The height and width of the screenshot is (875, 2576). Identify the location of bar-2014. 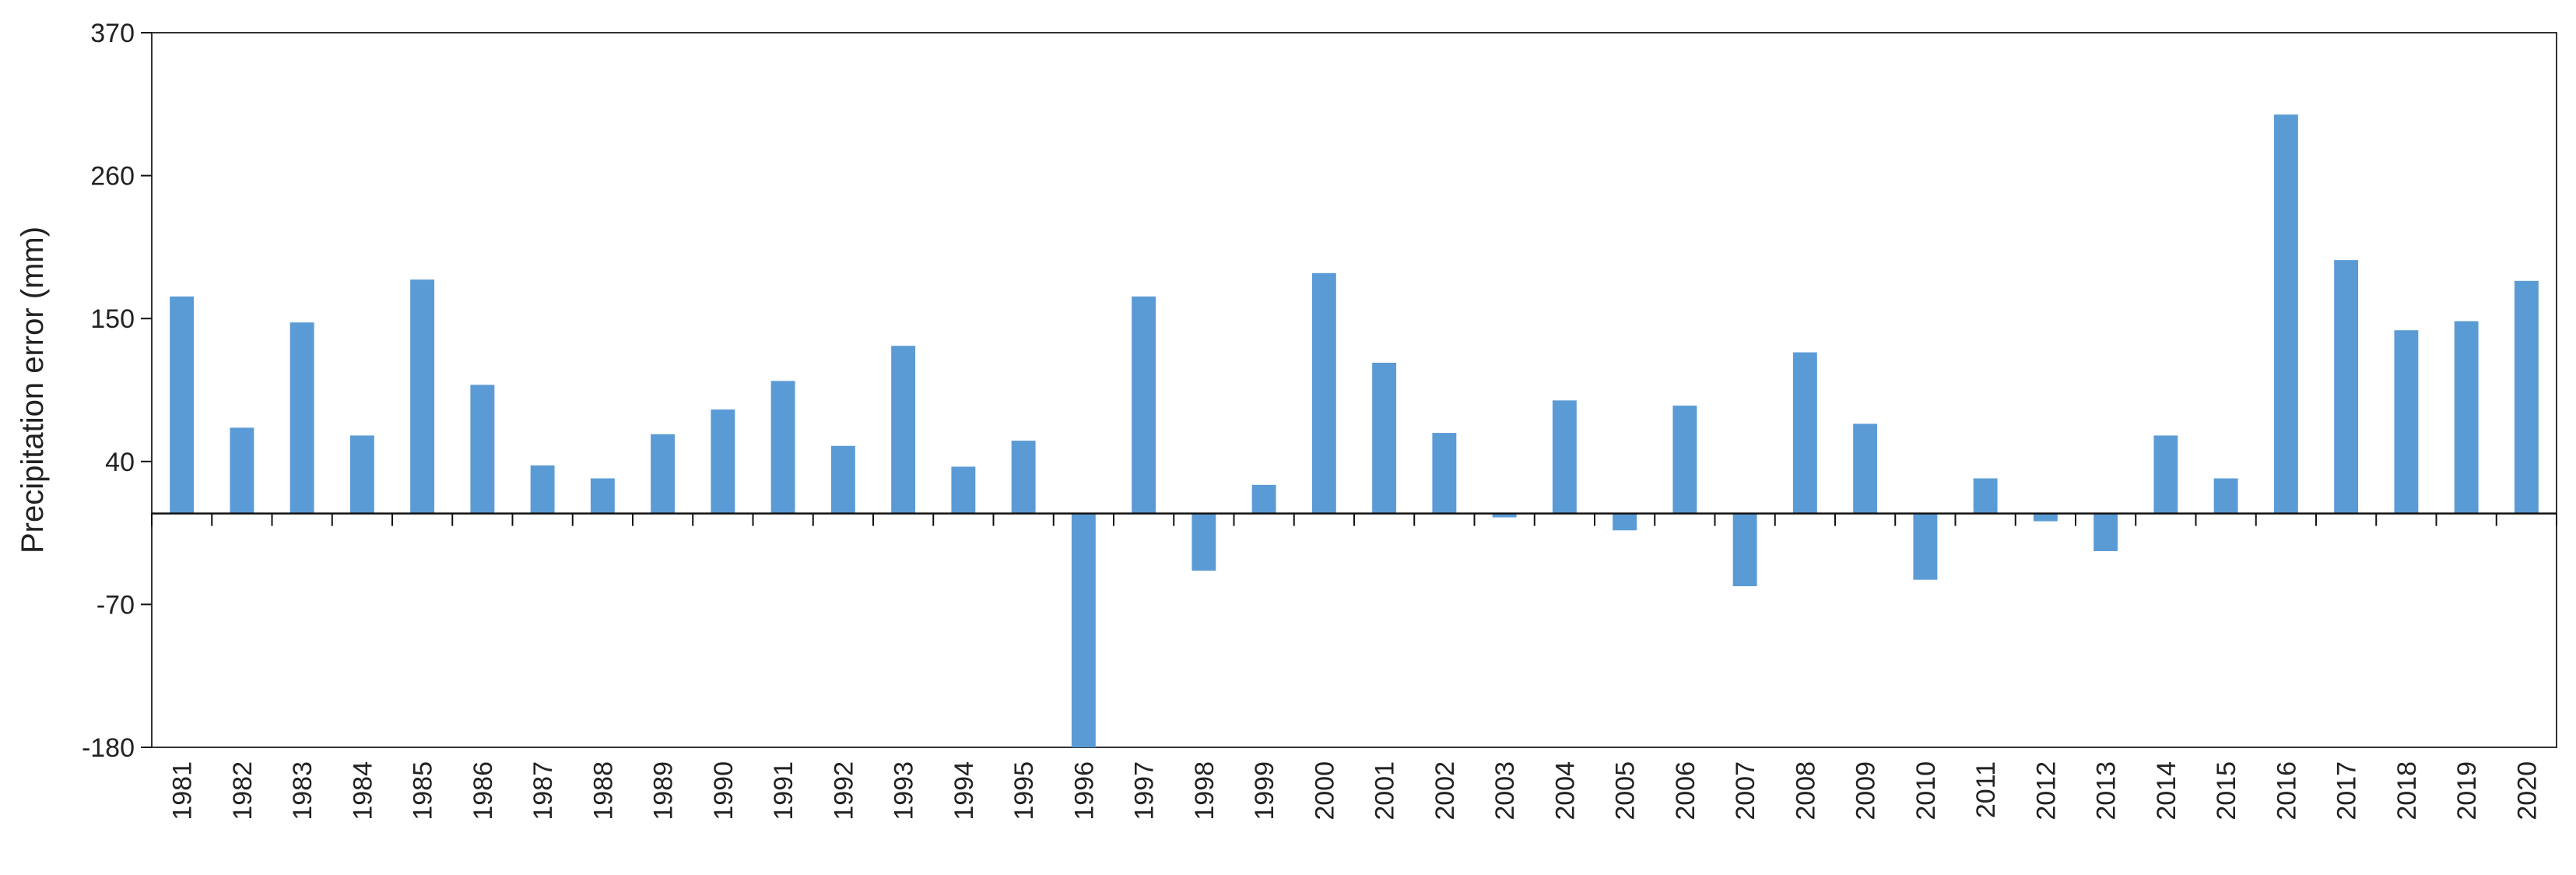
(2166, 474).